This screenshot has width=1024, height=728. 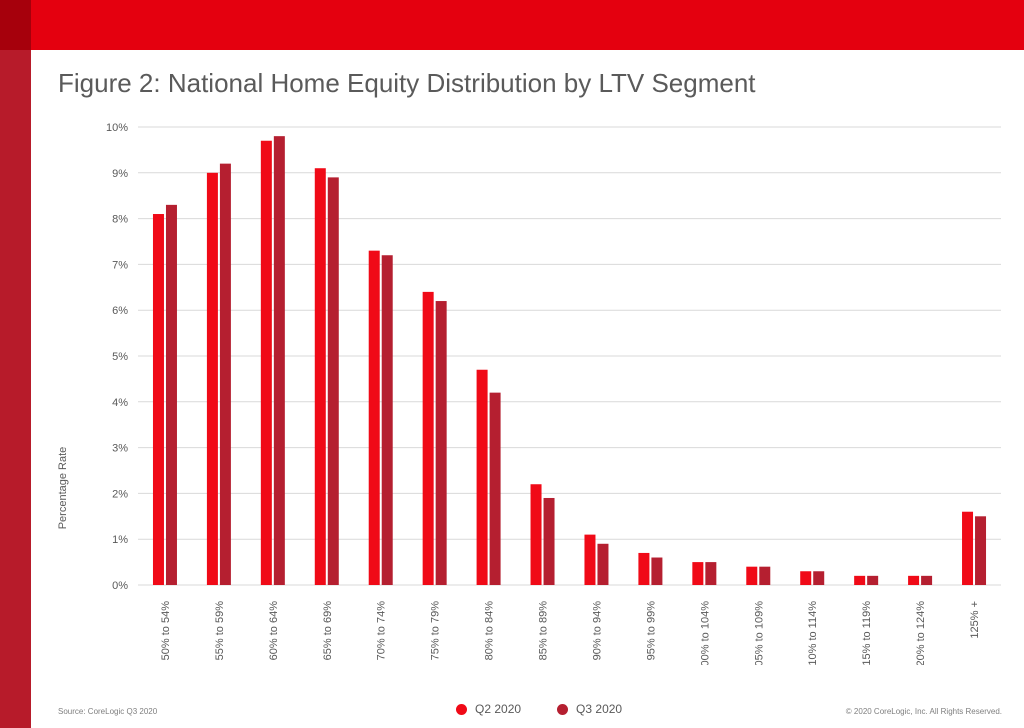 What do you see at coordinates (705, 633) in the screenshot?
I see `x-tick-label: 100% to 104%` at bounding box center [705, 633].